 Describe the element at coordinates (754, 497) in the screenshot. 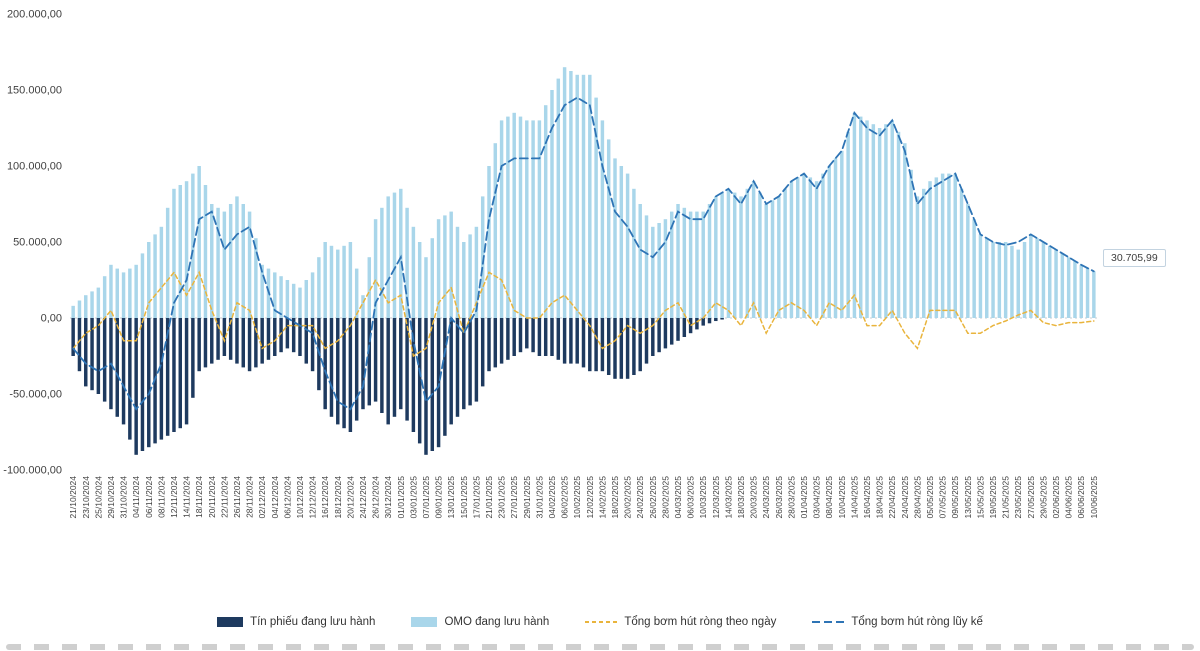

I see `x-axis-tick: 20/03/2025` at that location.